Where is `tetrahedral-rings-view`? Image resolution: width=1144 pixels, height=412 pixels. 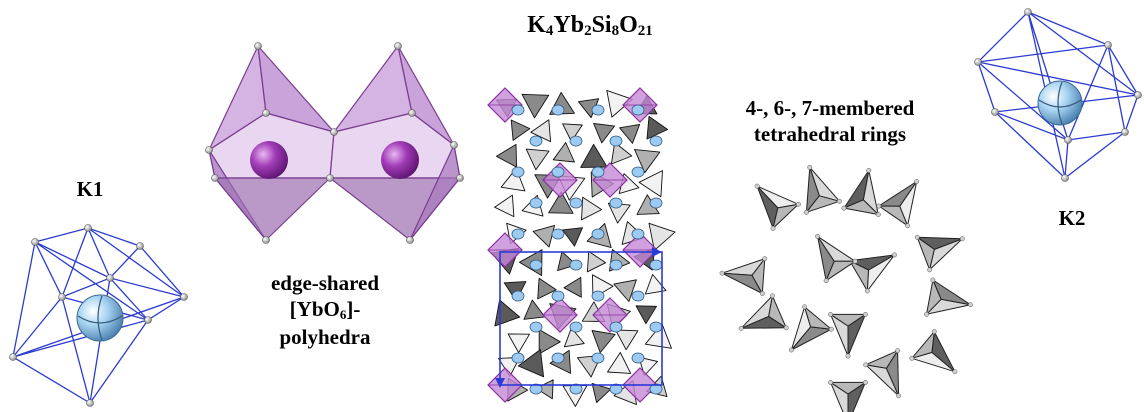 tetrahedral-rings-view is located at coordinates (846, 288).